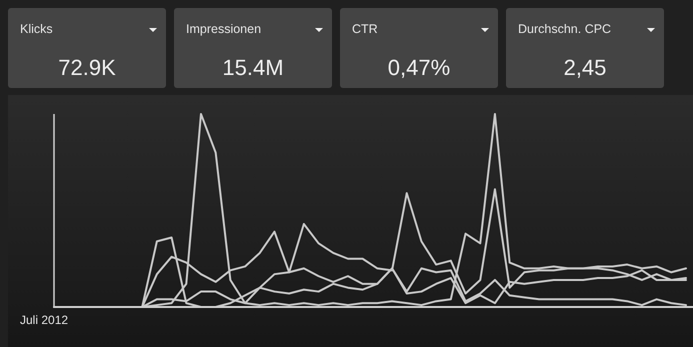  Describe the element at coordinates (419, 67) in the screenshot. I see `text: 0,47%` at that location.